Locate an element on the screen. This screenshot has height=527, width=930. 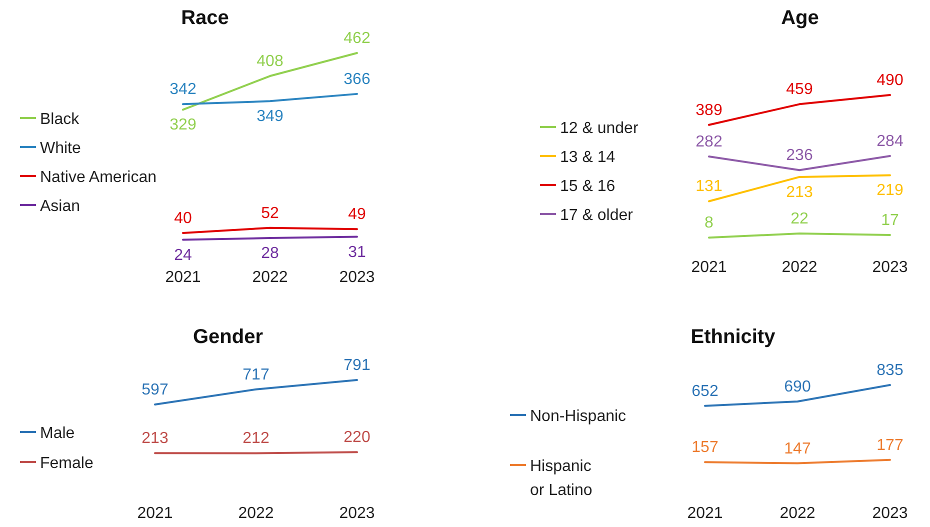
data-label: 284 is located at coordinates (890, 141).